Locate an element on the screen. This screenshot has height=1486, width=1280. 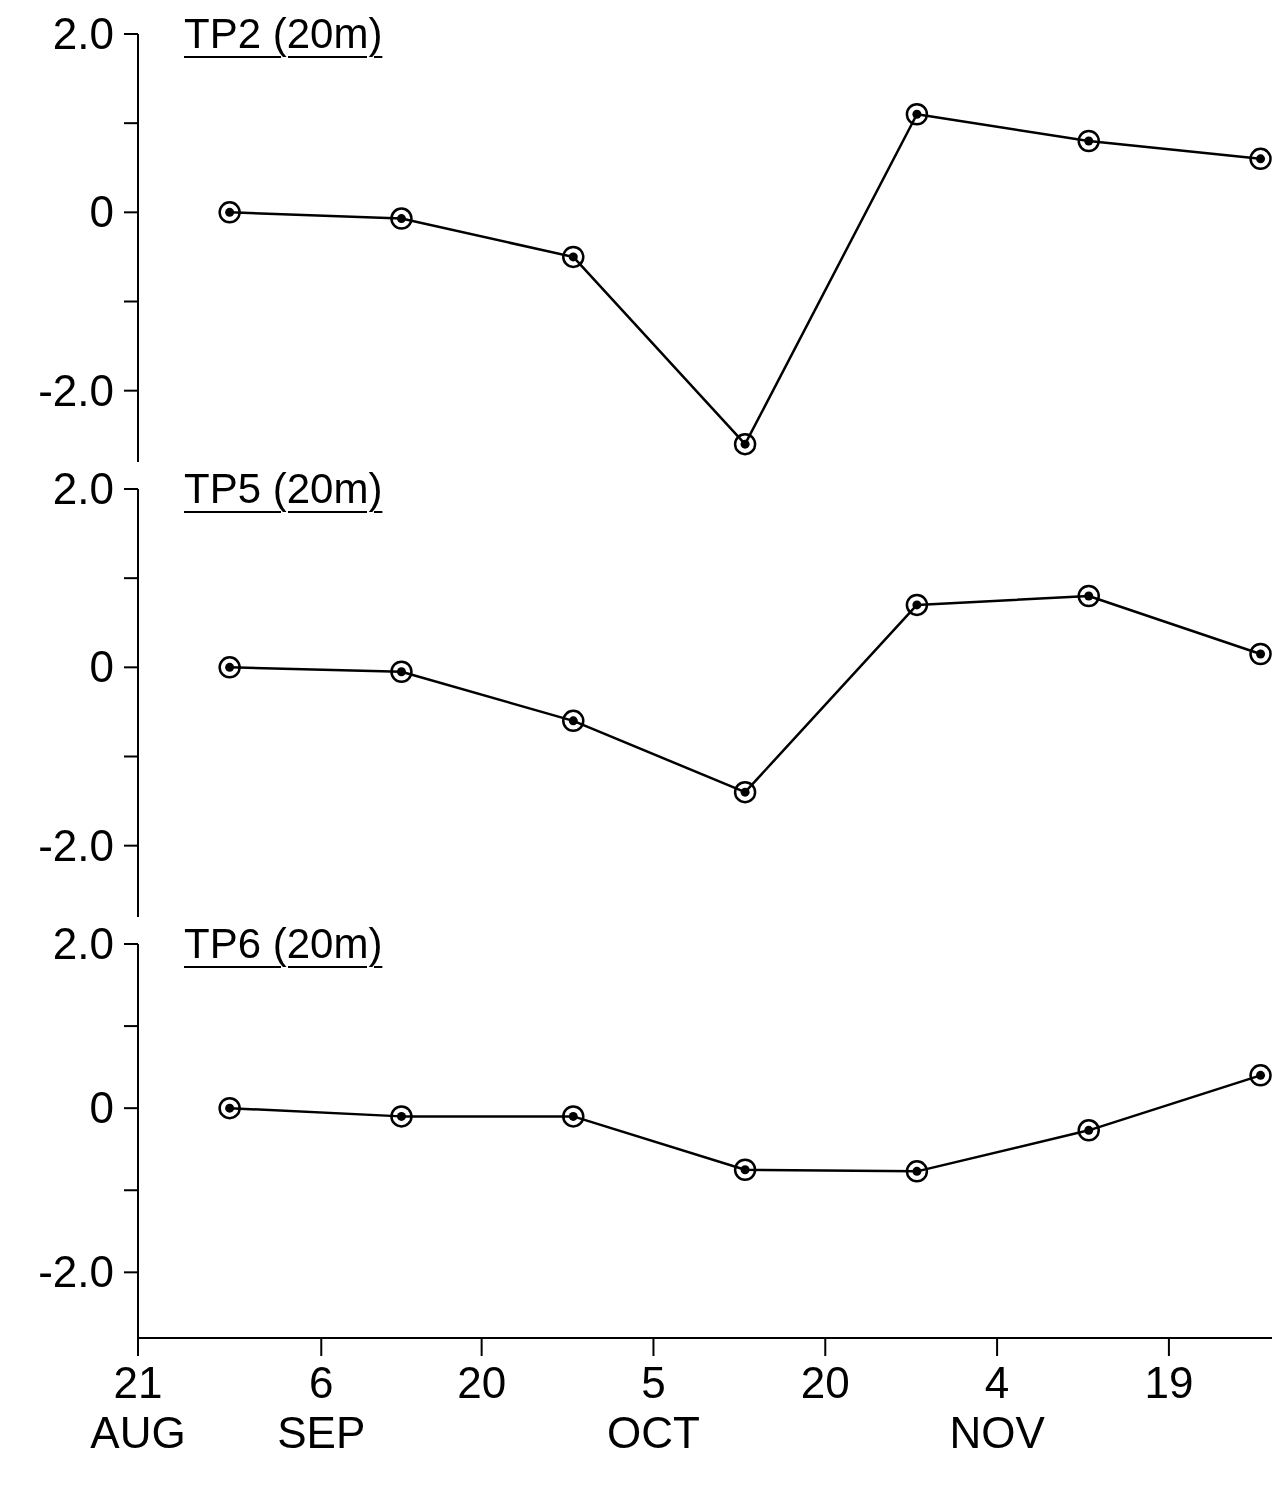
chart-title: TP2 (20m) is located at coordinates (283, 34).